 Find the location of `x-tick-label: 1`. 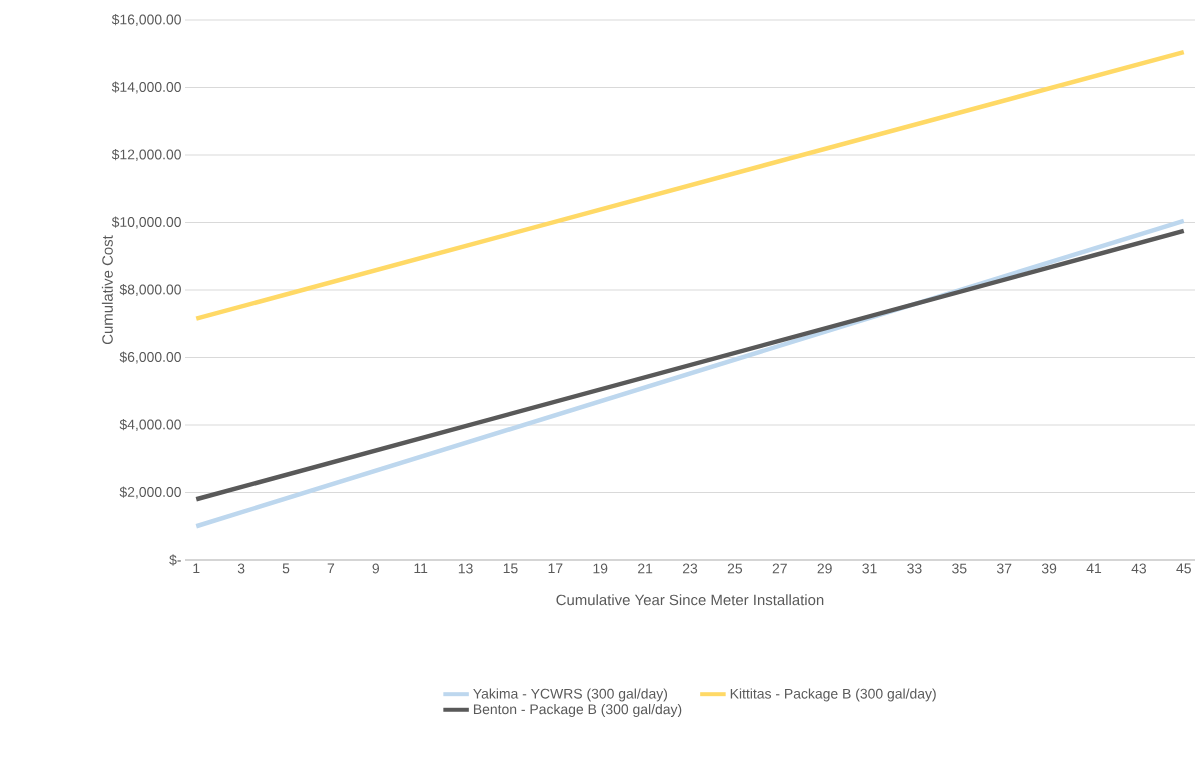

x-tick-label: 1 is located at coordinates (196, 568).